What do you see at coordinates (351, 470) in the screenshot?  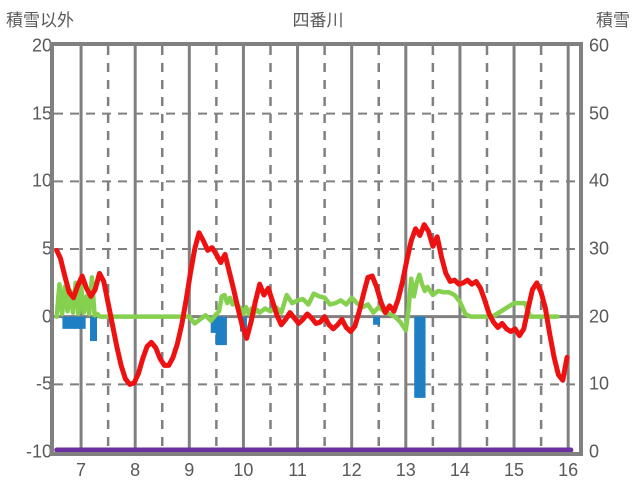 I see `x-axis-tick: 12` at bounding box center [351, 470].